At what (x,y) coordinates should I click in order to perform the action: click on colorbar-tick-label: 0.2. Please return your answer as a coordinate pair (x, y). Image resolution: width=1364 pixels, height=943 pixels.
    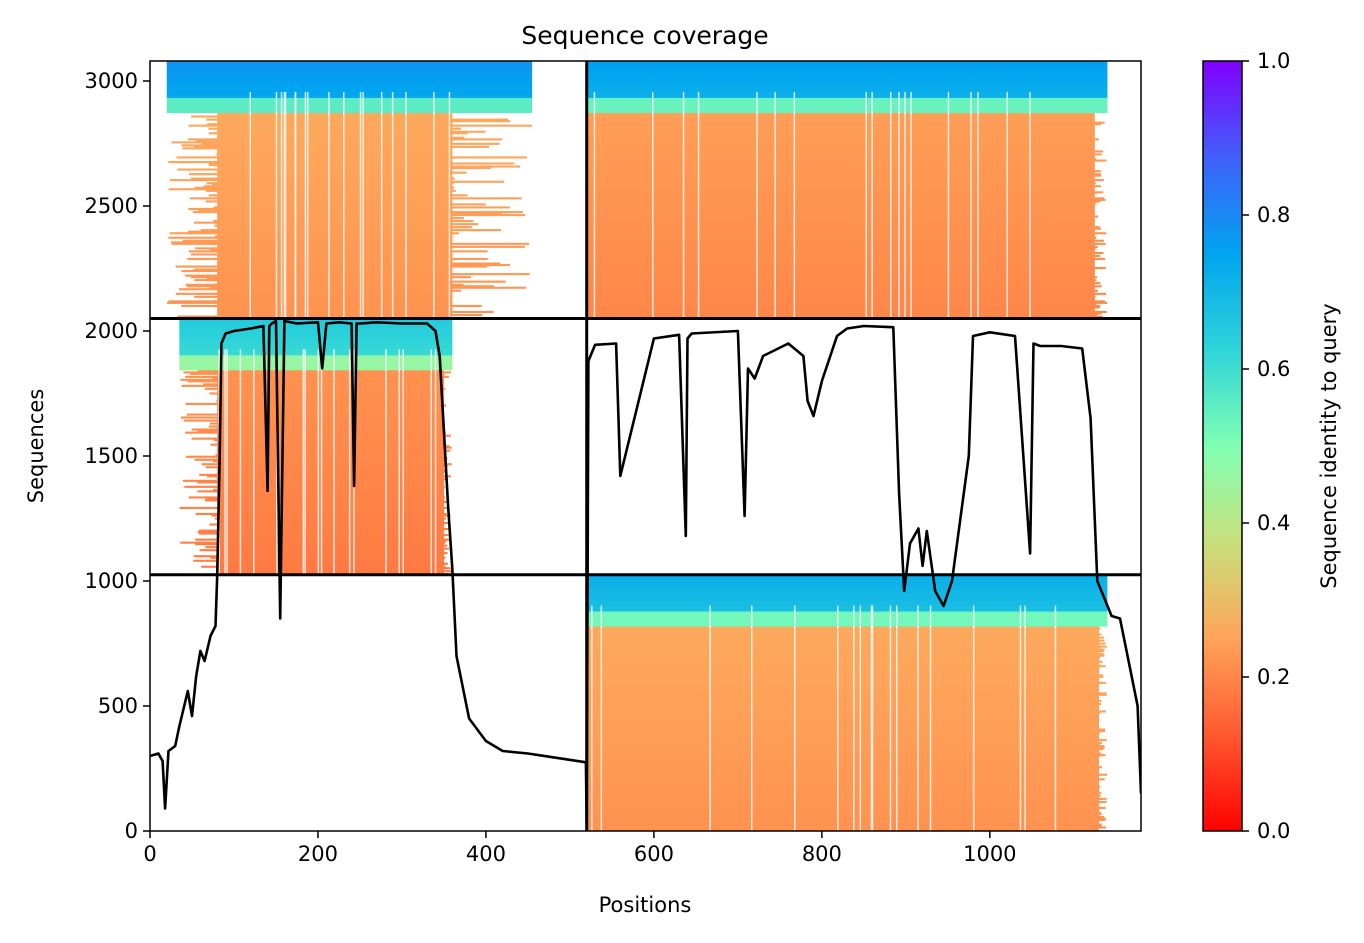
    Looking at the image, I should click on (1273, 677).